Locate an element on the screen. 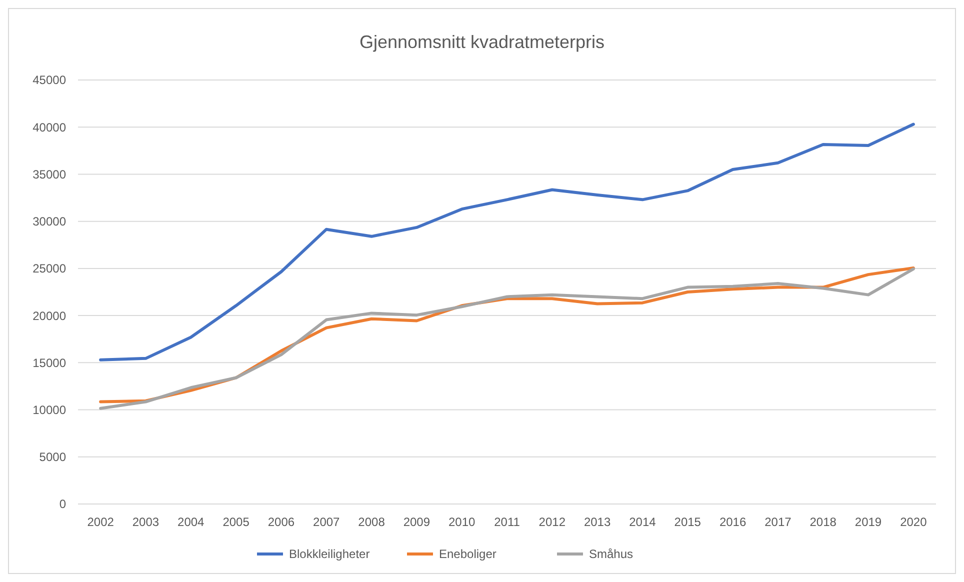  x-tick-label: 2008 is located at coordinates (372, 522).